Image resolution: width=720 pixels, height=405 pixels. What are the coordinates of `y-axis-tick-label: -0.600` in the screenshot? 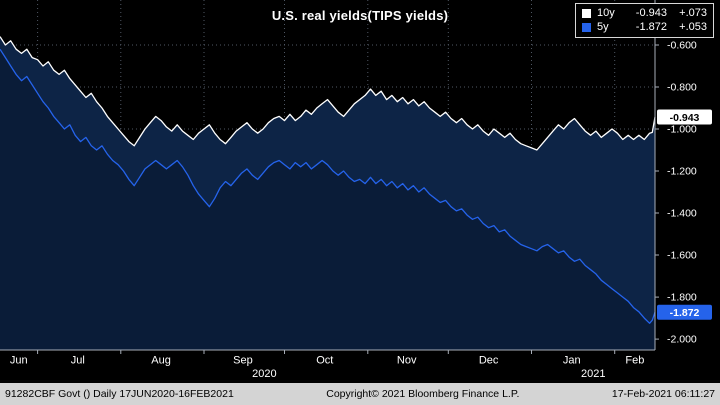 It's located at (682, 46).